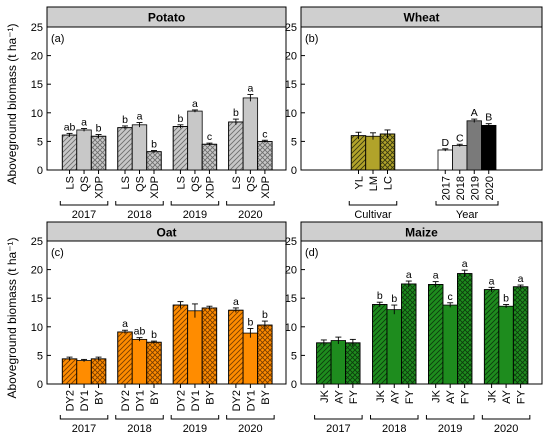  What do you see at coordinates (338, 385) in the screenshot?
I see `bar-group: JK AY FY 2017` at bounding box center [338, 385].